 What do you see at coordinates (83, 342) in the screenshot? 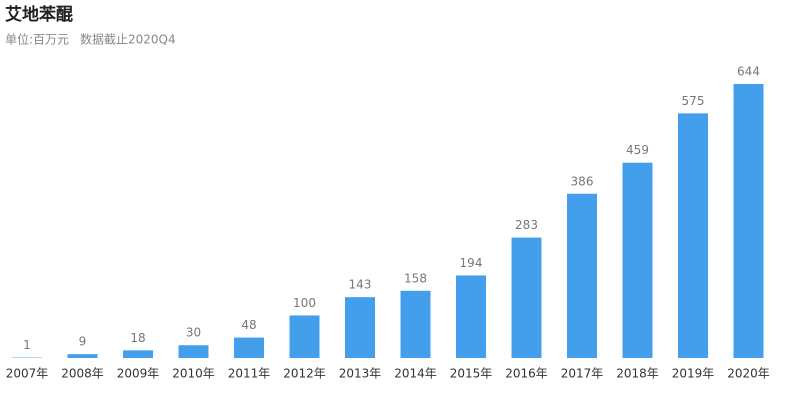
I see `value-label: 9` at bounding box center [83, 342].